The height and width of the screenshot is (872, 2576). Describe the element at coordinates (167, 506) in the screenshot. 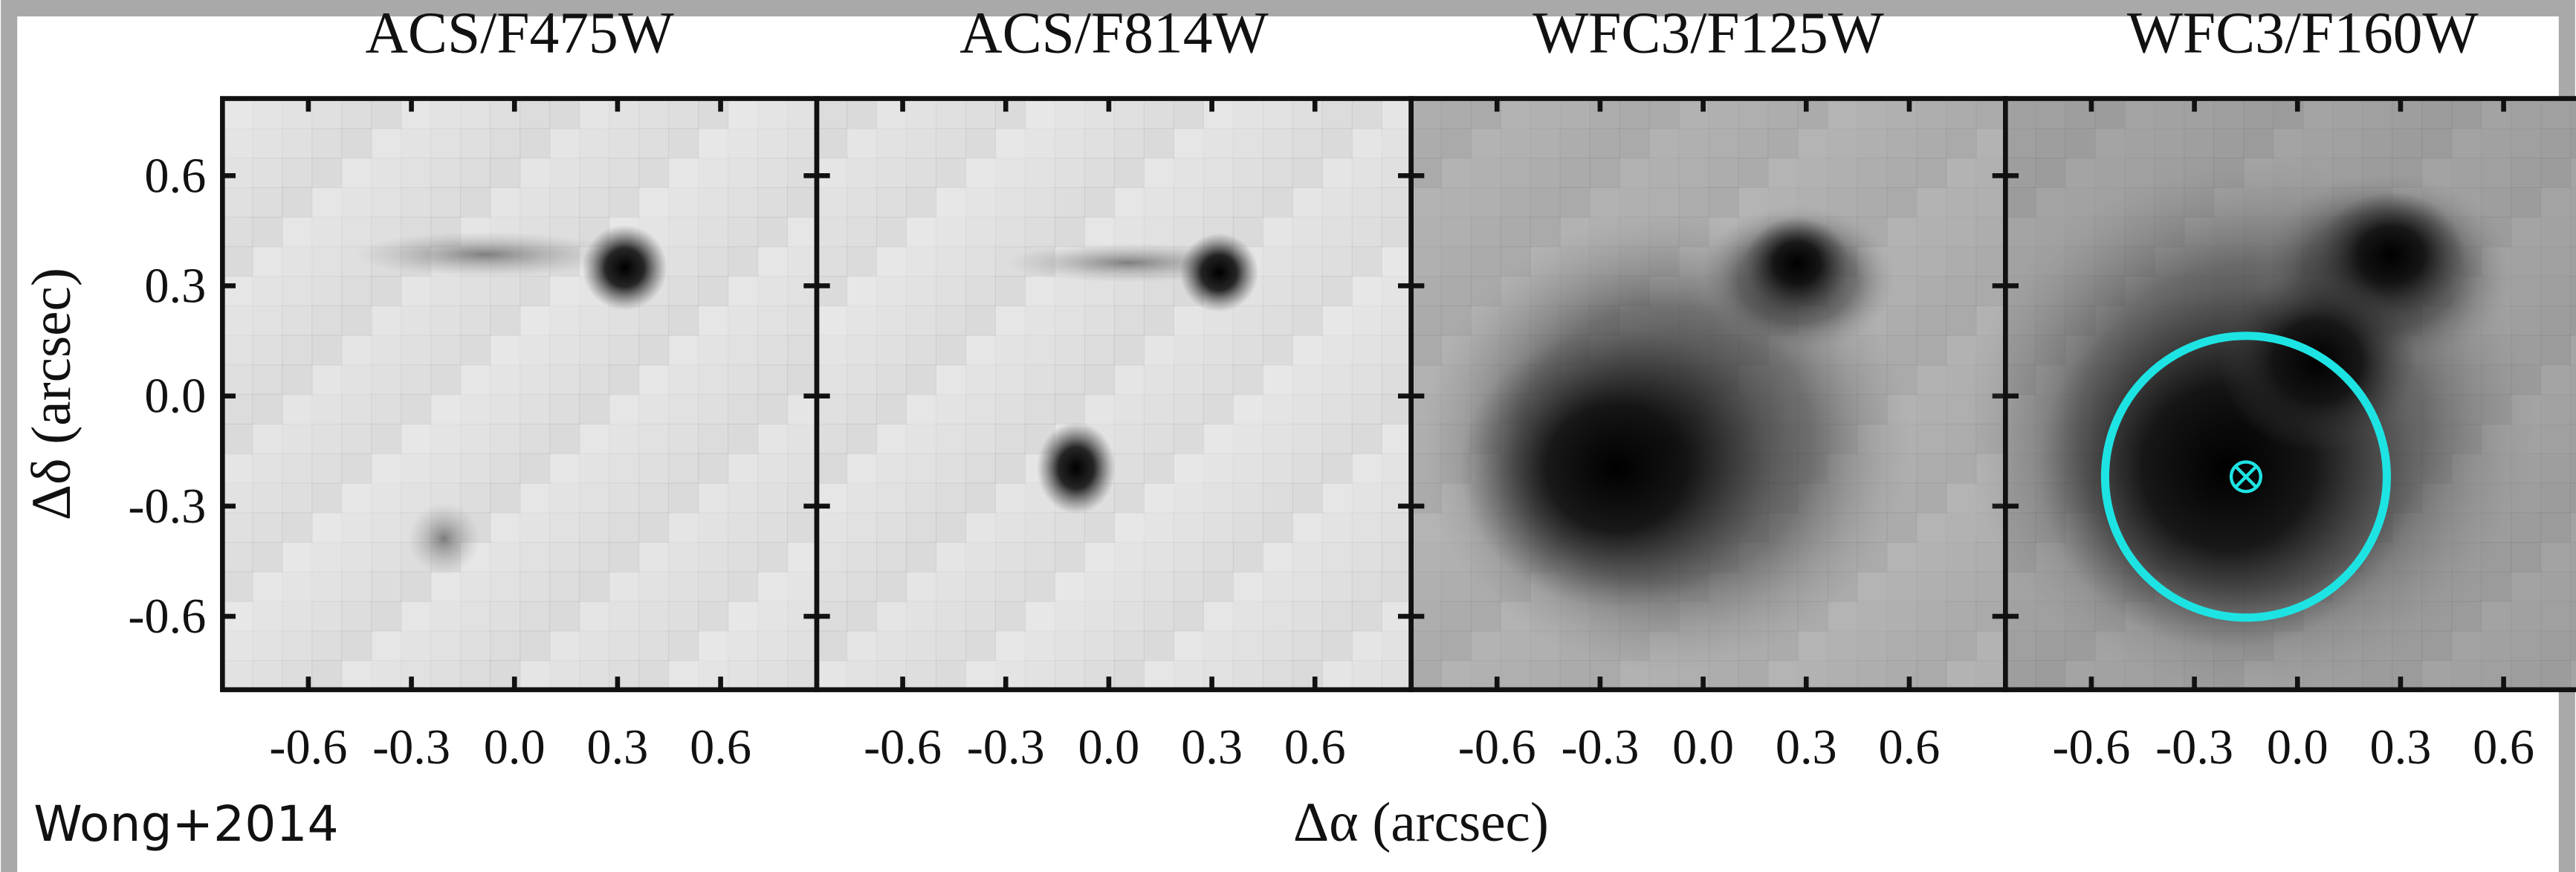

I see `y-tick-label: -0.3` at that location.